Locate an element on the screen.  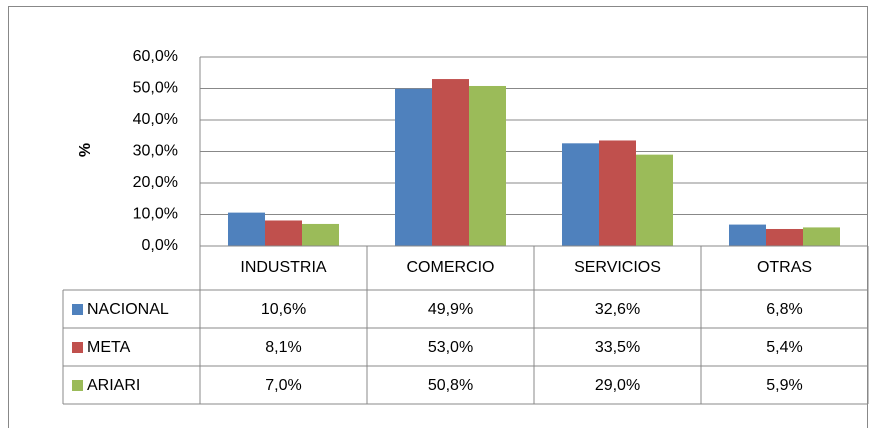
table-value: 5,9% is located at coordinates (784, 385).